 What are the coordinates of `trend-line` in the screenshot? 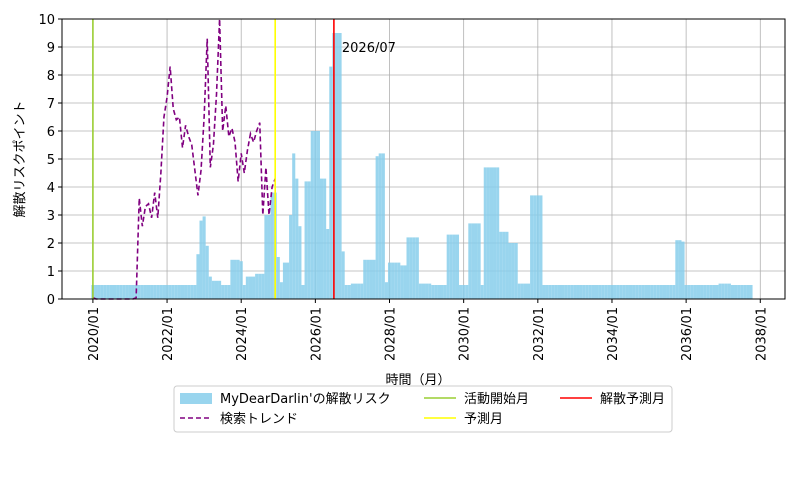 It's located at (184, 159).